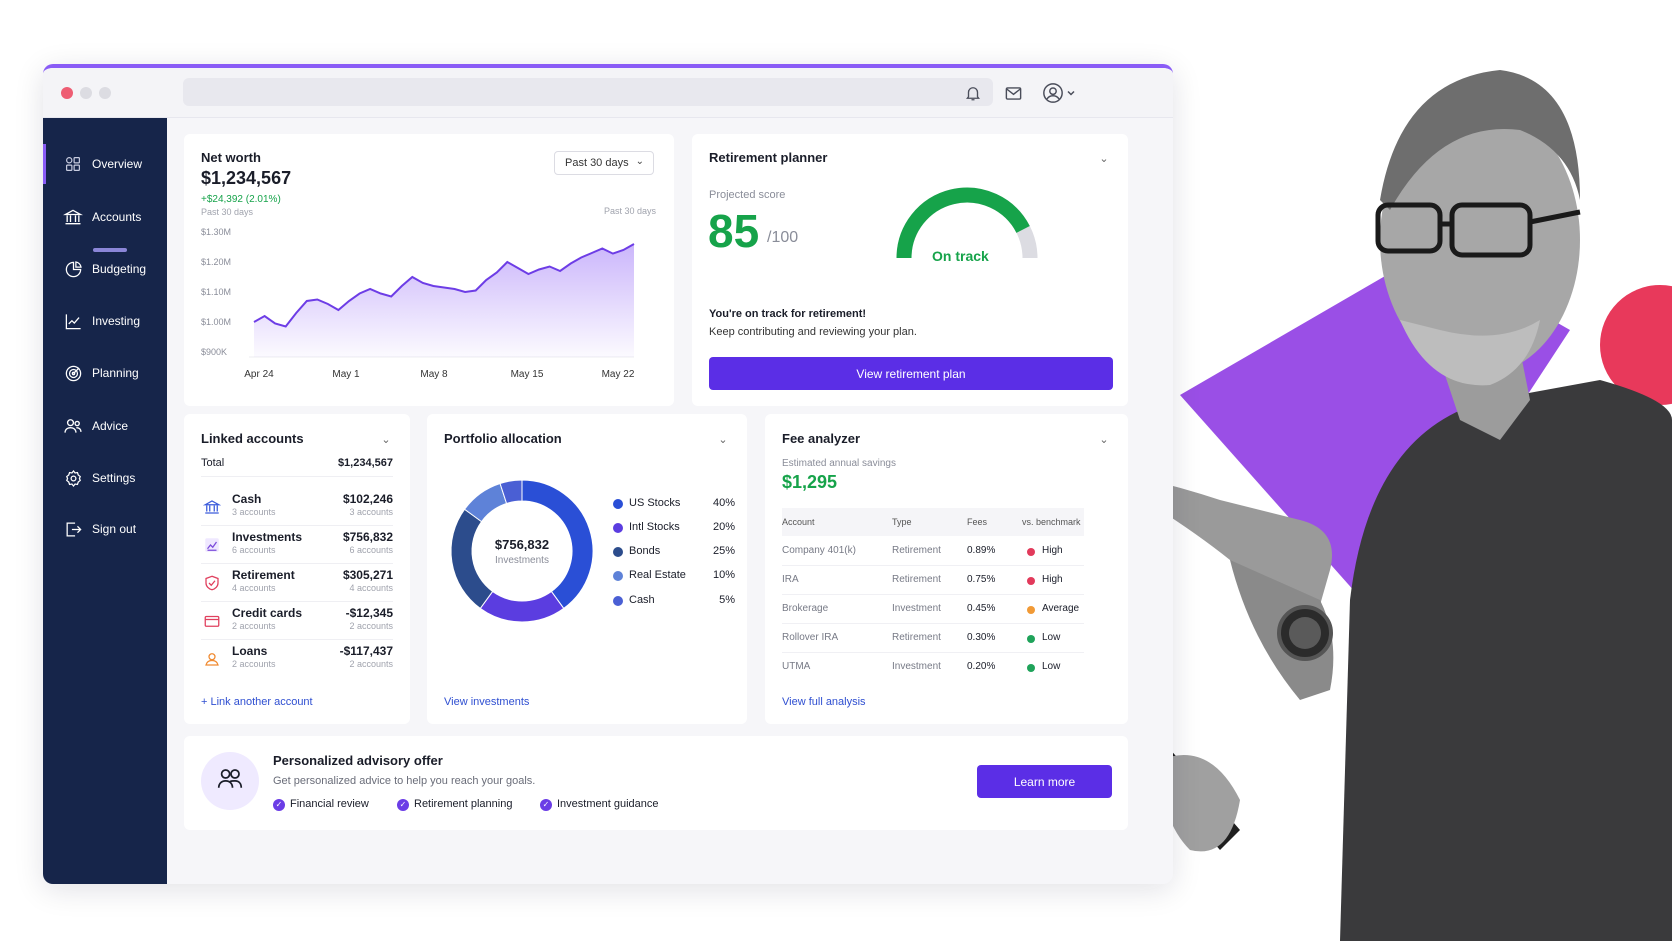  I want to click on account-name: Investments, so click(267, 537).